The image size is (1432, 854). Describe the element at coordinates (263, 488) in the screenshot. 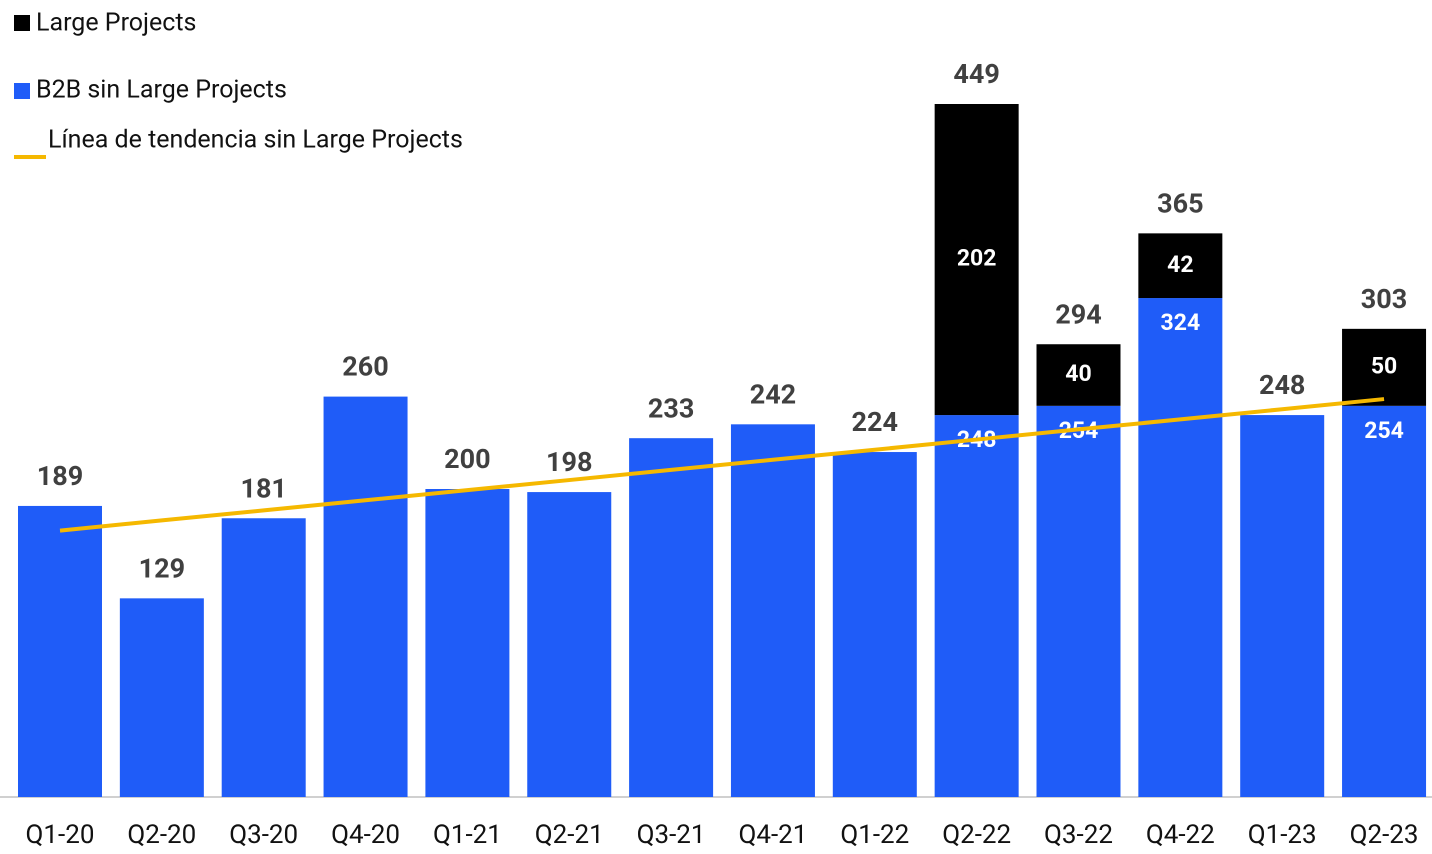

I see `value-label: 181` at that location.